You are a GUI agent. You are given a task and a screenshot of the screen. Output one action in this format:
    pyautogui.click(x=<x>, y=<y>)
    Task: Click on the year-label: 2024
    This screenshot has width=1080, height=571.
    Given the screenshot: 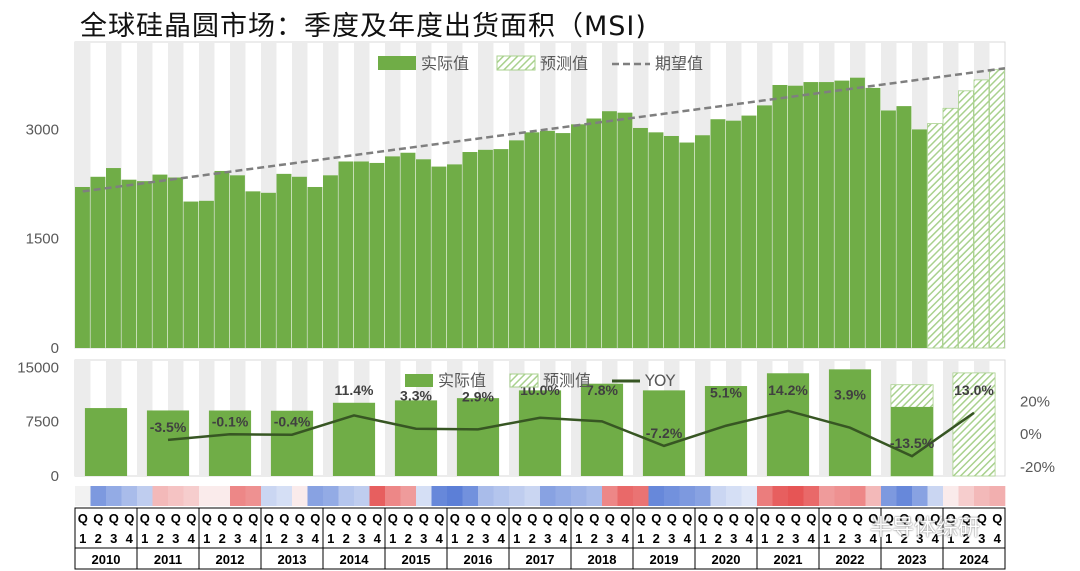 What is the action you would take?
    pyautogui.click(x=975, y=559)
    